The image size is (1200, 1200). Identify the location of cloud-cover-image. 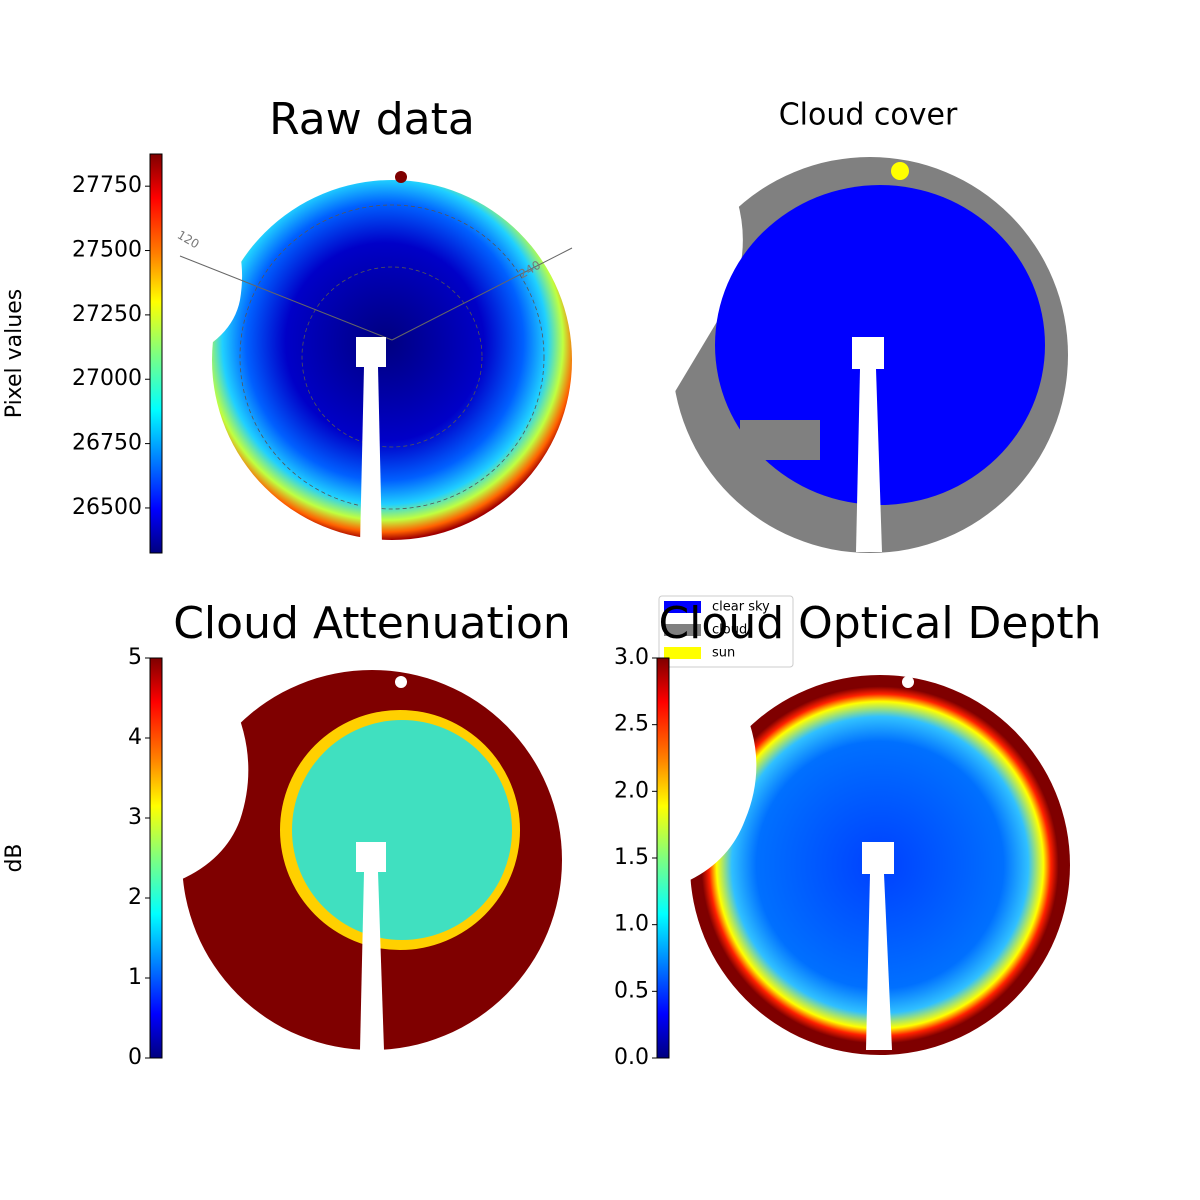
(864, 355).